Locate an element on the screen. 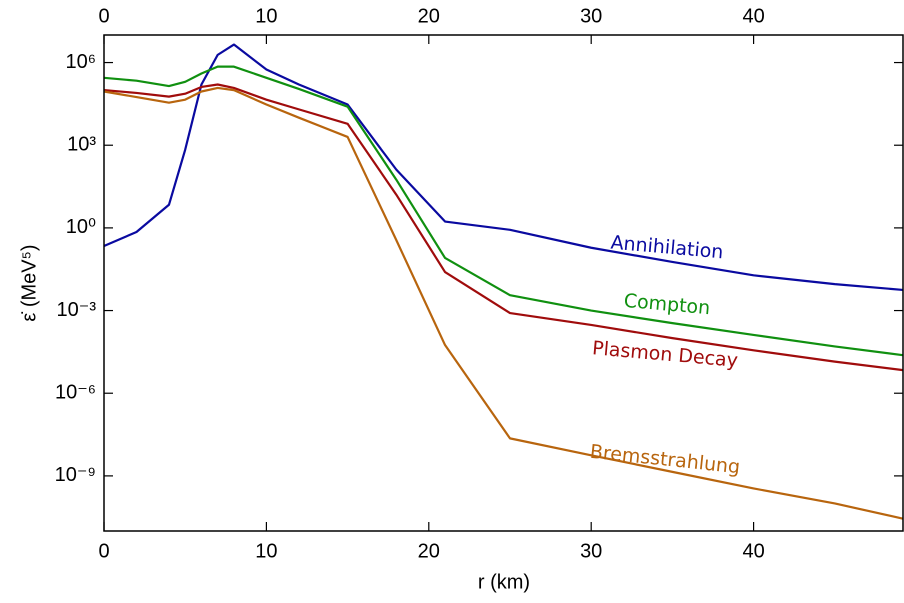 The image size is (904, 603). y-axis-label: ε̇ (MeV⁵) is located at coordinates (29, 282).